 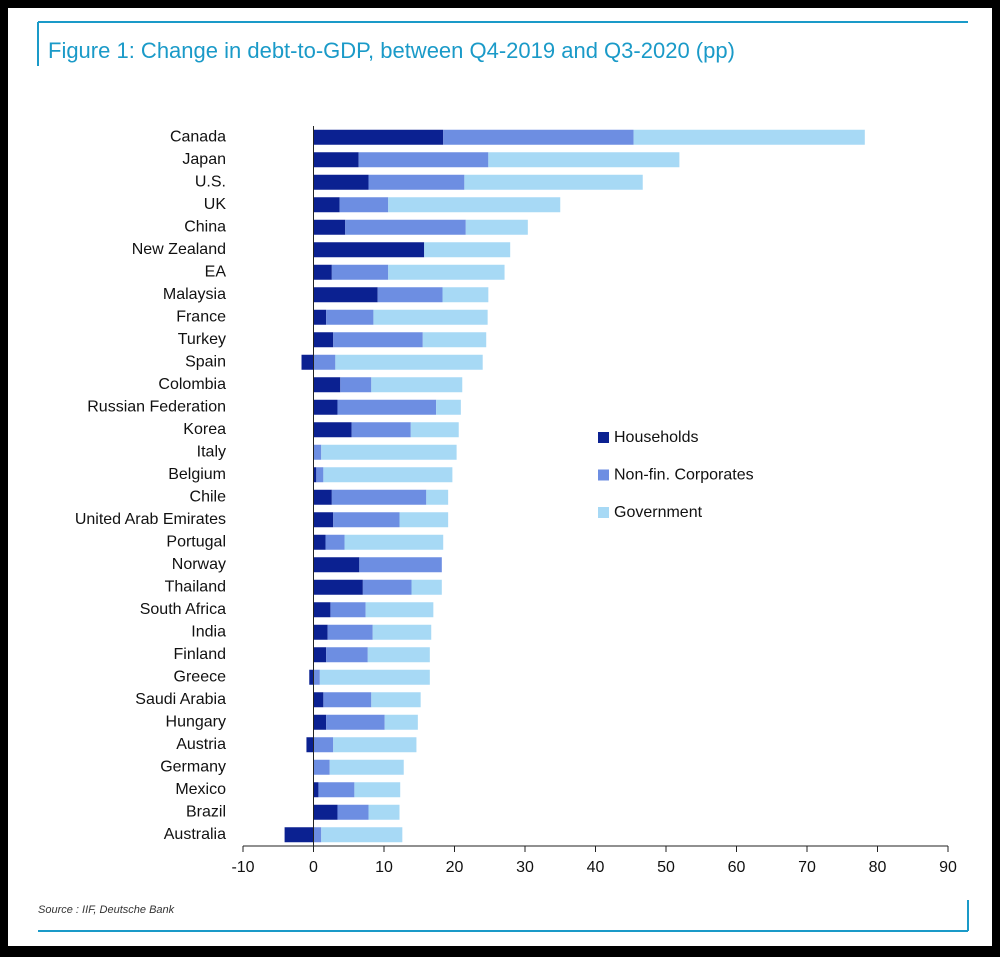 I want to click on y-tick-label: Thailand, so click(x=195, y=586).